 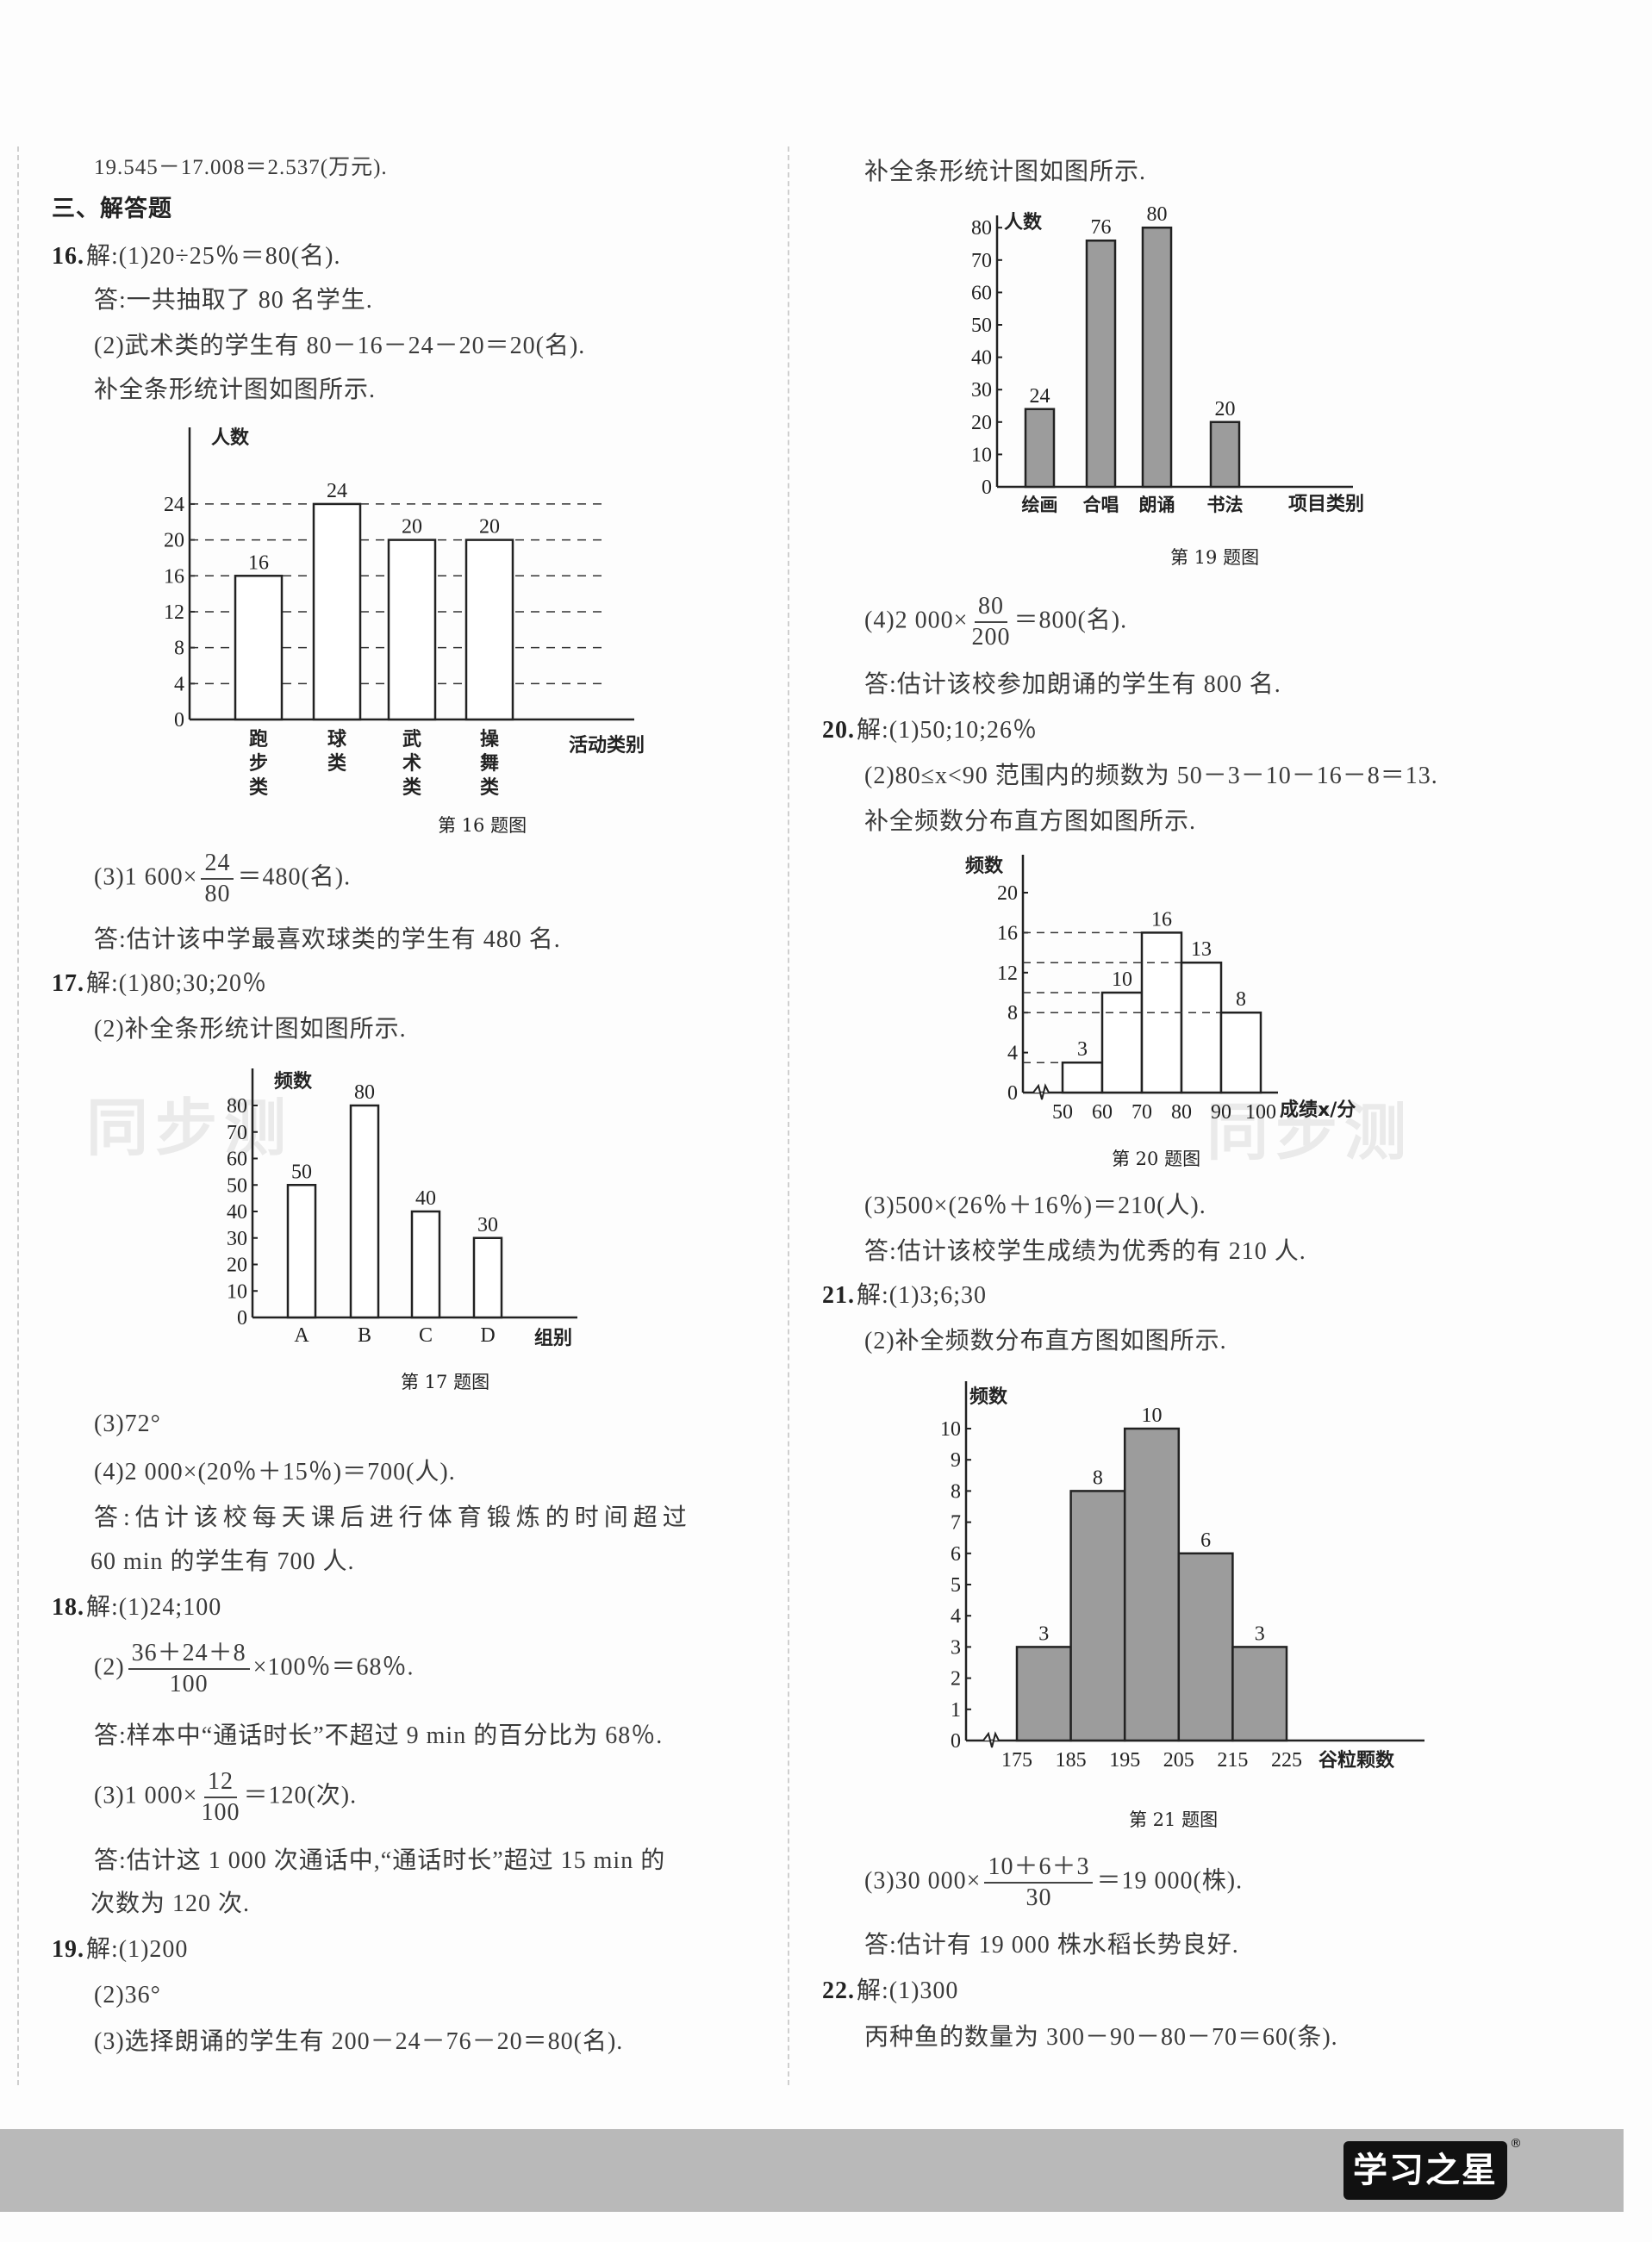 What do you see at coordinates (956, 1460) in the screenshot?
I see `y-tick-label: 9` at bounding box center [956, 1460].